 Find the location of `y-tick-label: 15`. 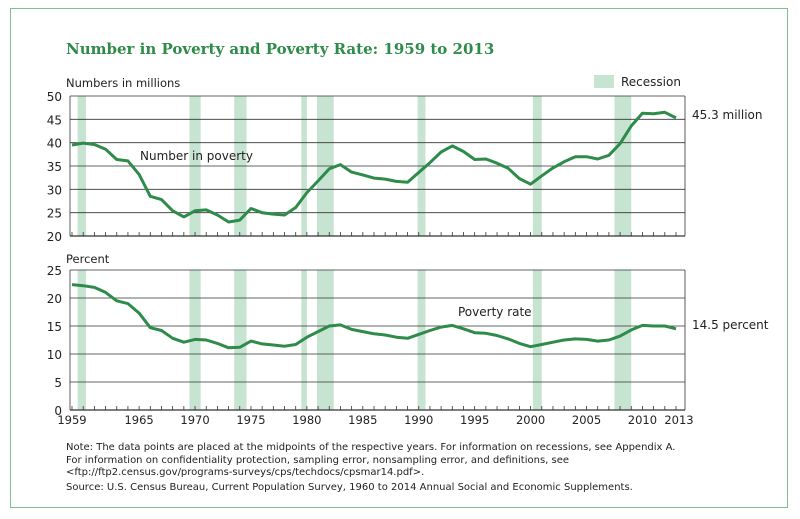

y-tick-label: 15 is located at coordinates (54, 327).